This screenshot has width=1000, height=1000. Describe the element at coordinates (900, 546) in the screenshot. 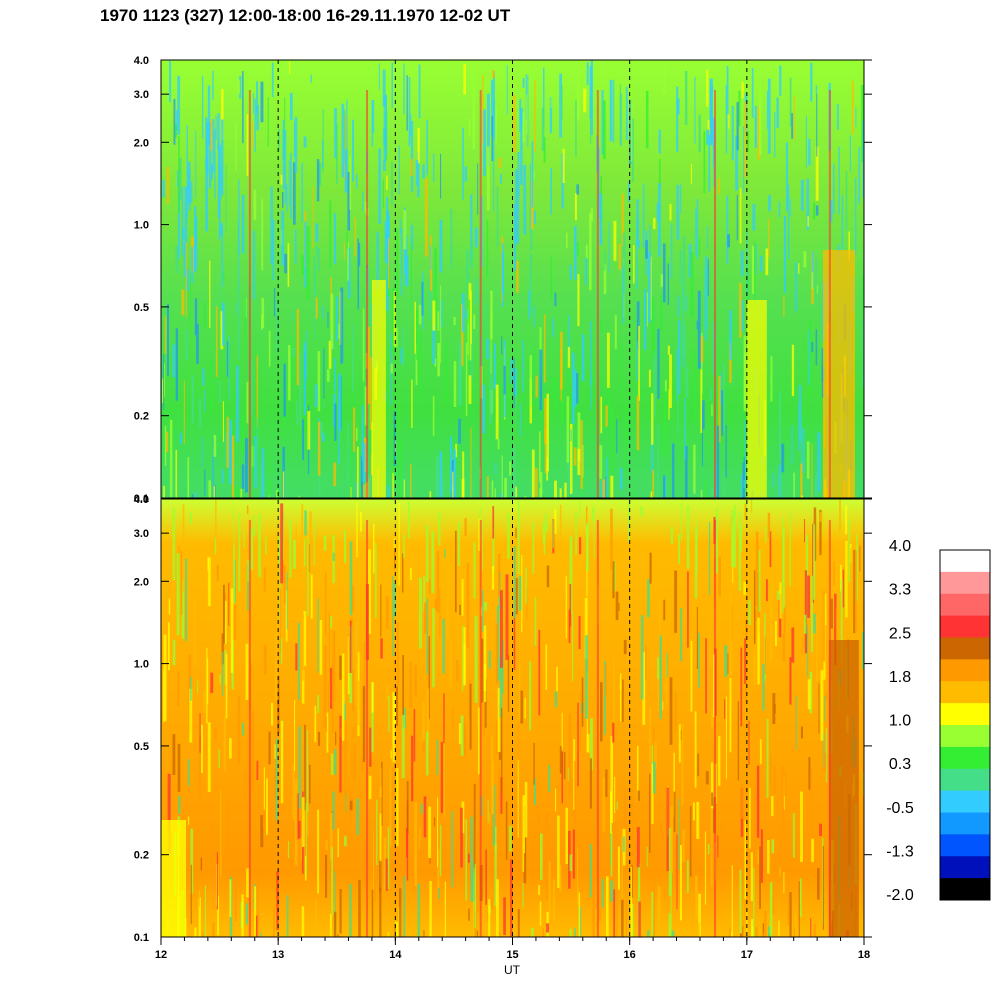

I see `colorbar-label: 4.0` at that location.